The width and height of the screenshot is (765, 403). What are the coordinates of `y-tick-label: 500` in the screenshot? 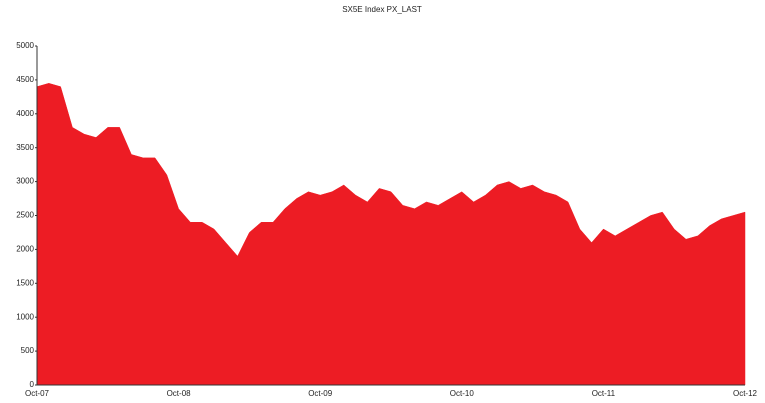 It's located at (28, 350).